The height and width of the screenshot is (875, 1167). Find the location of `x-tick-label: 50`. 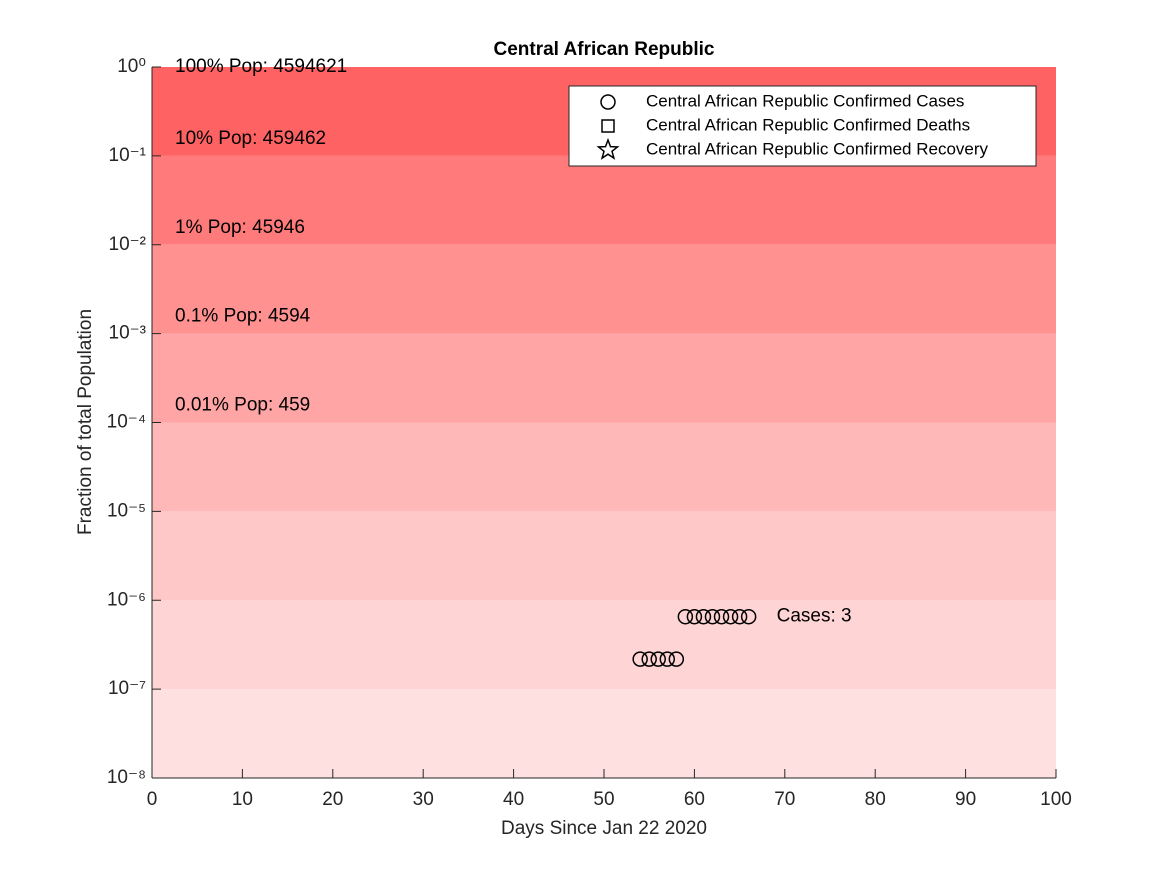

x-tick-label: 50 is located at coordinates (603, 799).